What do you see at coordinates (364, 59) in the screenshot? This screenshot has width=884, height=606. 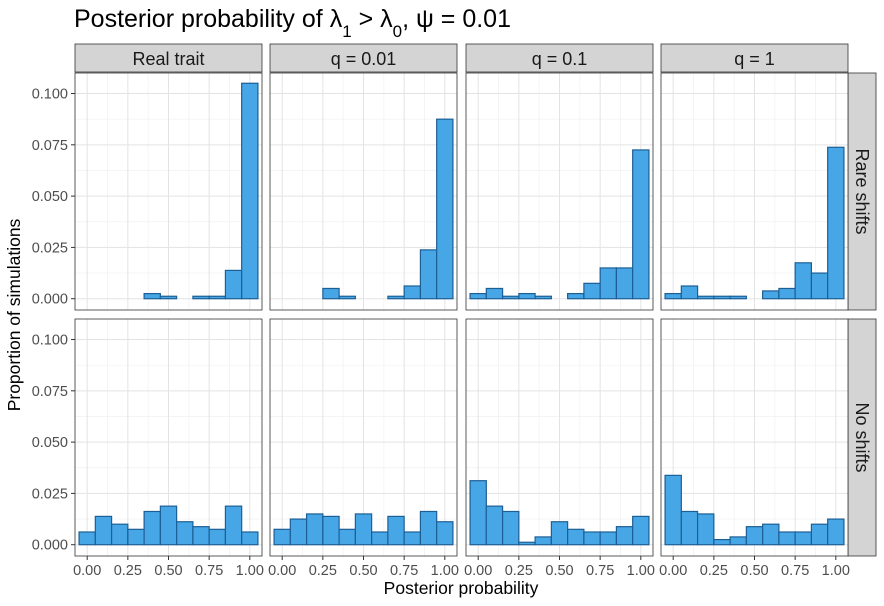 I see `column-strip-label: q = 0.01` at bounding box center [364, 59].